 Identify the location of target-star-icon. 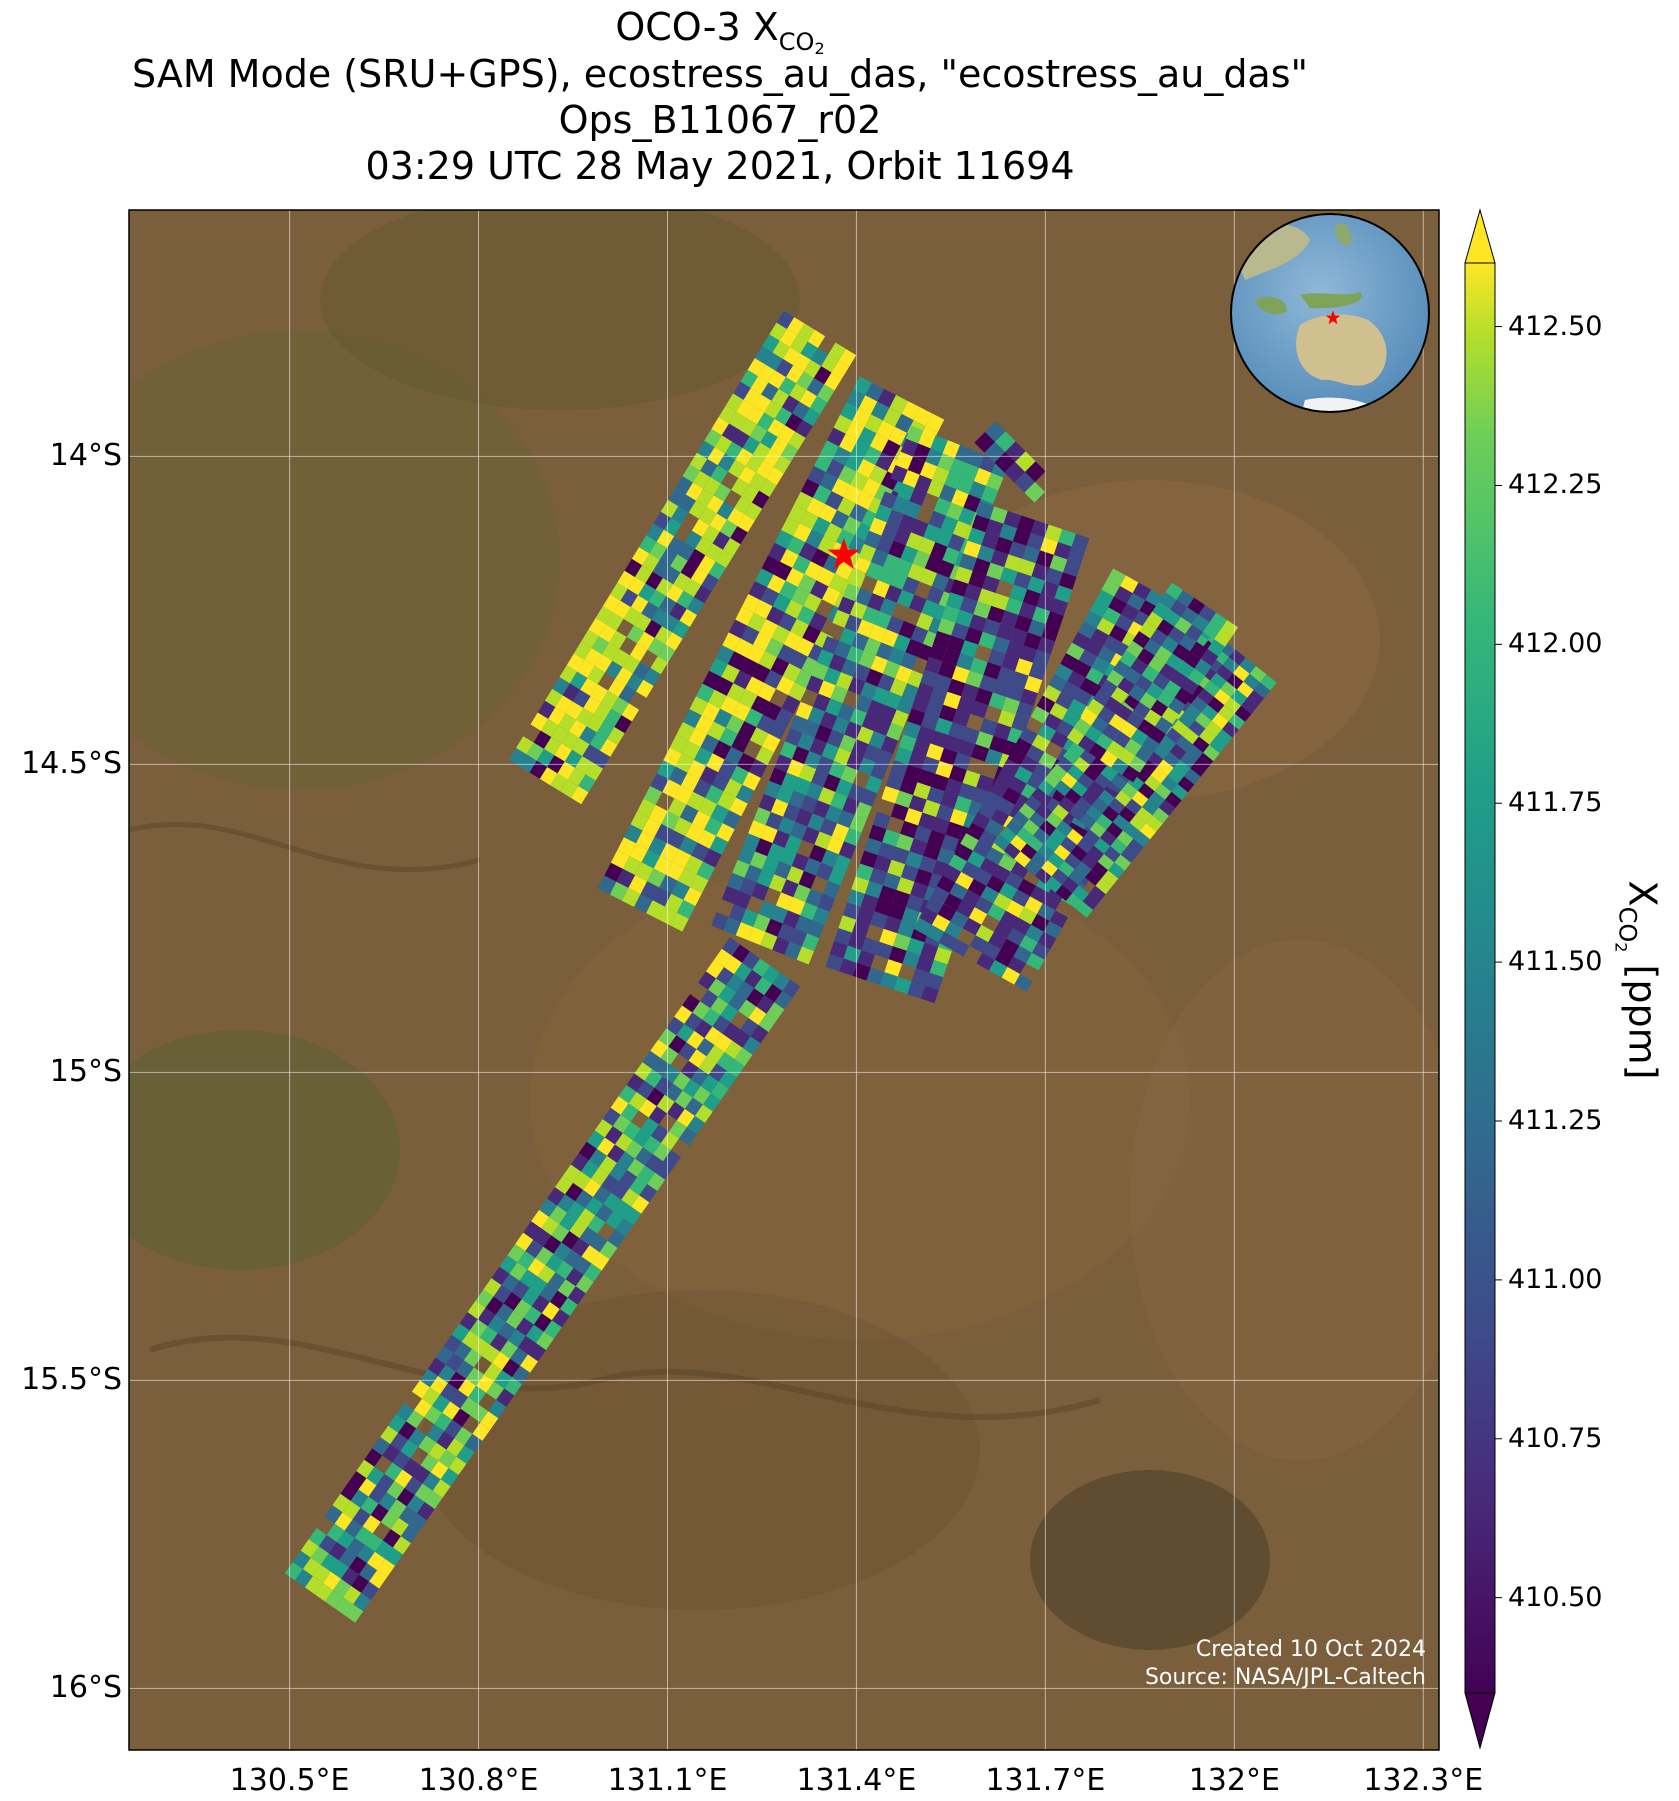
(844, 553).